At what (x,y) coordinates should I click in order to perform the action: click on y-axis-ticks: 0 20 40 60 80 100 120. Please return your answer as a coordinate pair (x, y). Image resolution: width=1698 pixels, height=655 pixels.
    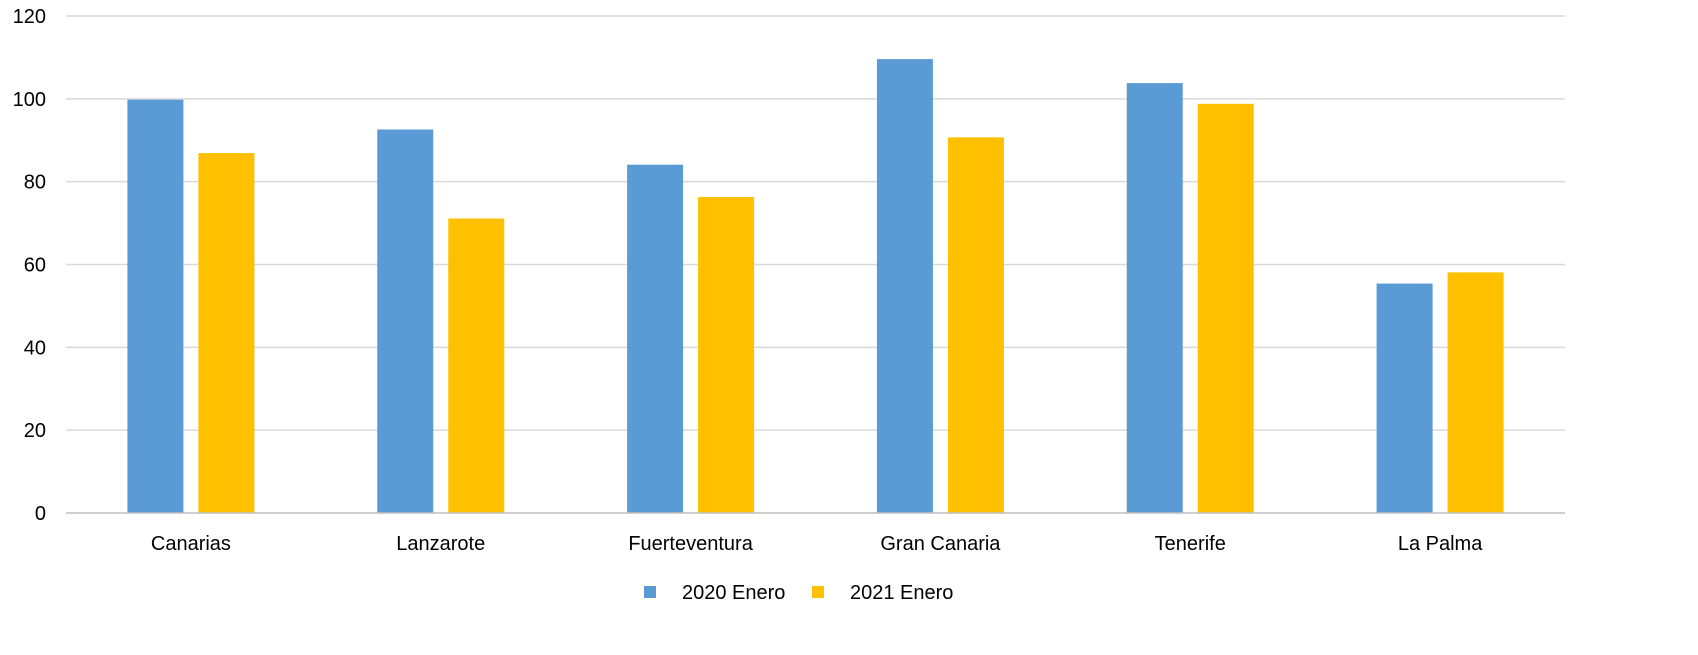
    Looking at the image, I should click on (29, 265).